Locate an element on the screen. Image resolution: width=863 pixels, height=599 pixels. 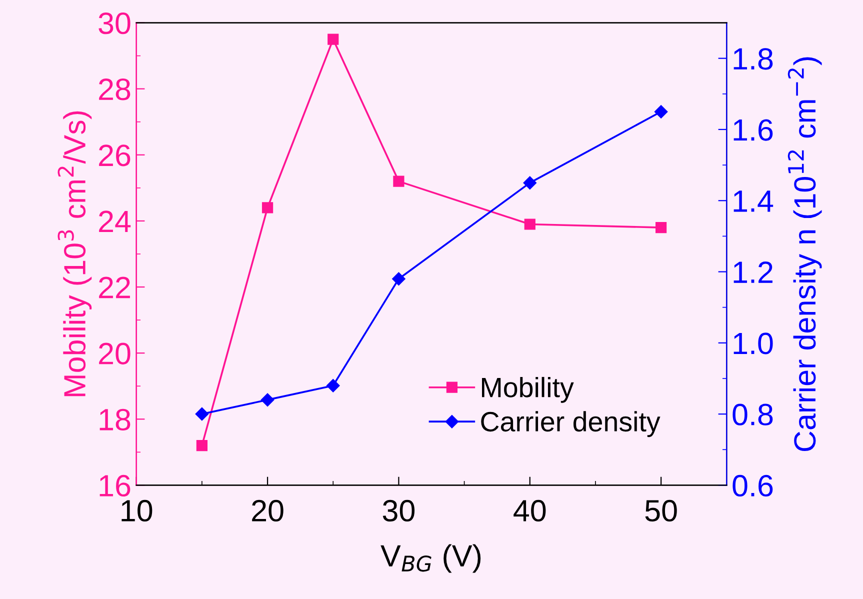
y2-tick-label: 0.8 is located at coordinates (752, 415).